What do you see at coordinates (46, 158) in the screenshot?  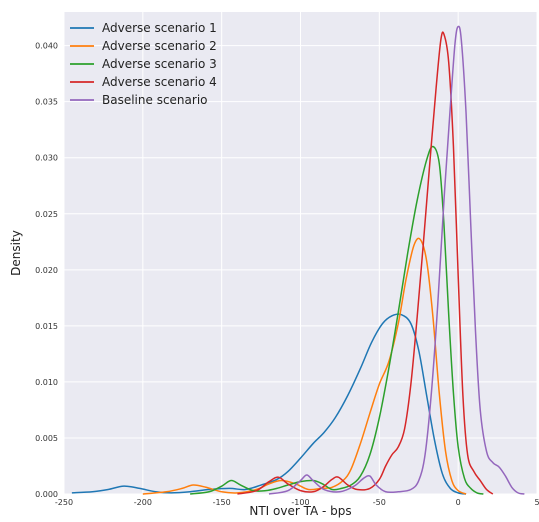 I see `y-tick-label: 0.030` at bounding box center [46, 158].